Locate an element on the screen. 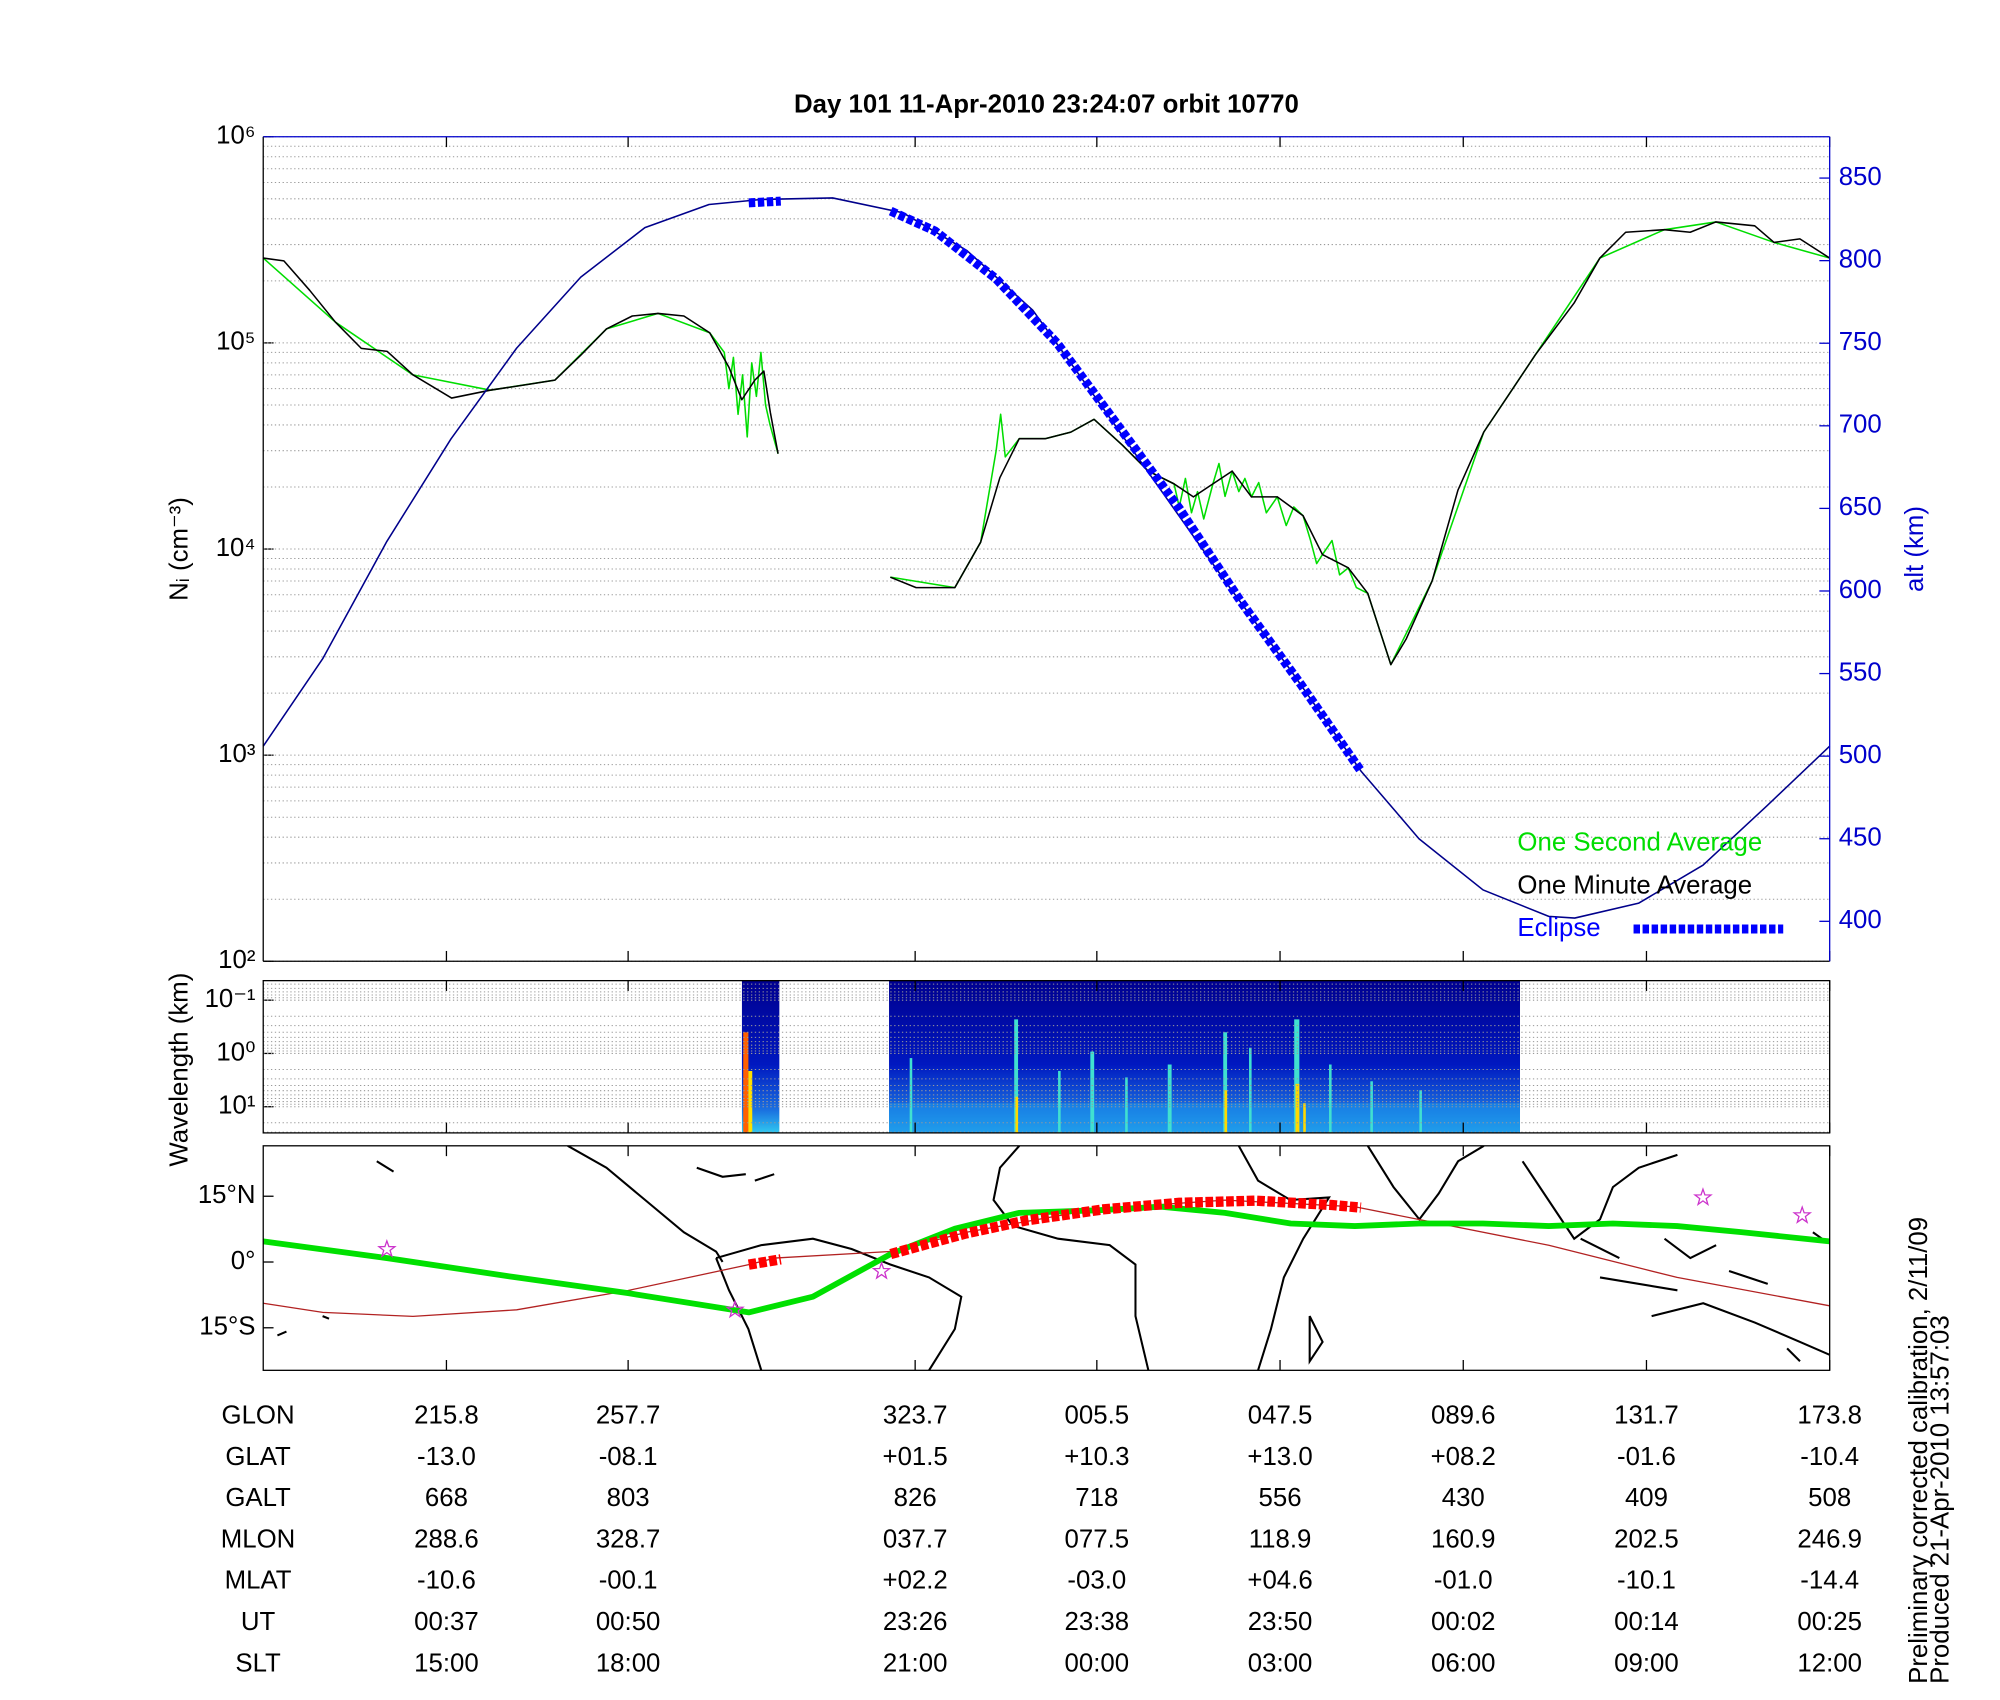  table-cell: 03:00 is located at coordinates (1280, 1663).